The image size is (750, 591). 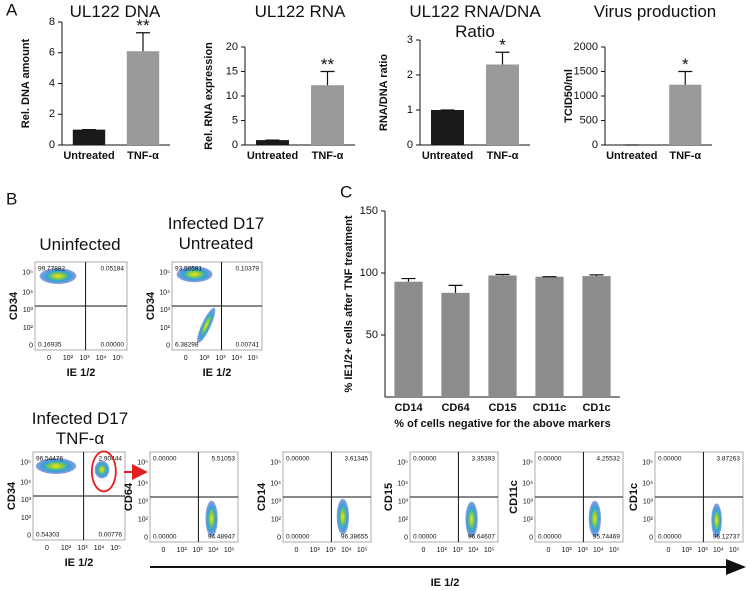 I want to click on y-tick-label: 50, so click(x=372, y=335).